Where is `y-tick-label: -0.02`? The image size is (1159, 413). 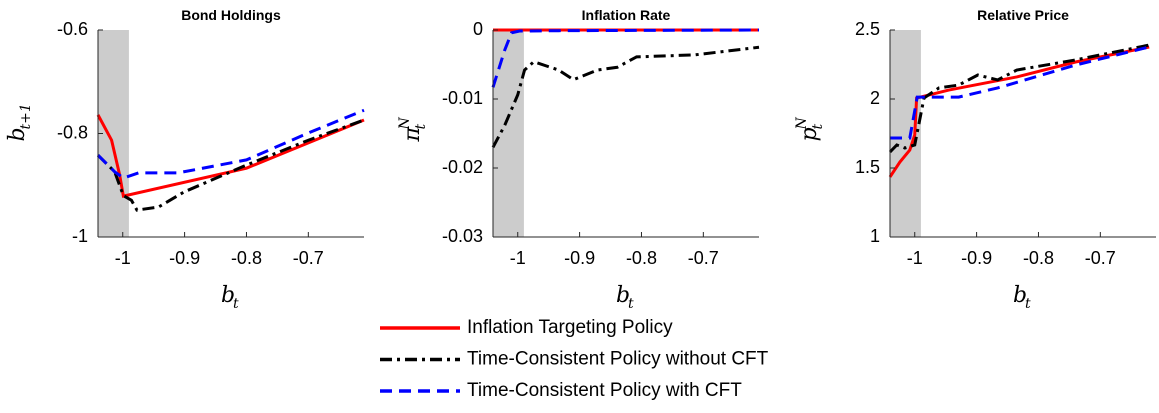 y-tick-label: -0.02 is located at coordinates (462, 167).